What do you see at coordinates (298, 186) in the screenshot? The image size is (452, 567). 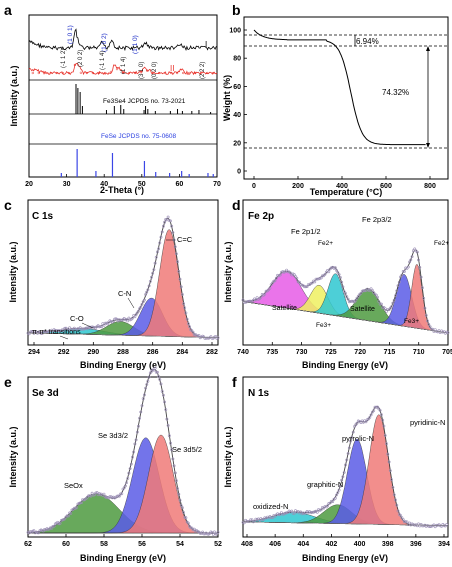 I see `x-tick-label: 200` at bounding box center [298, 186].